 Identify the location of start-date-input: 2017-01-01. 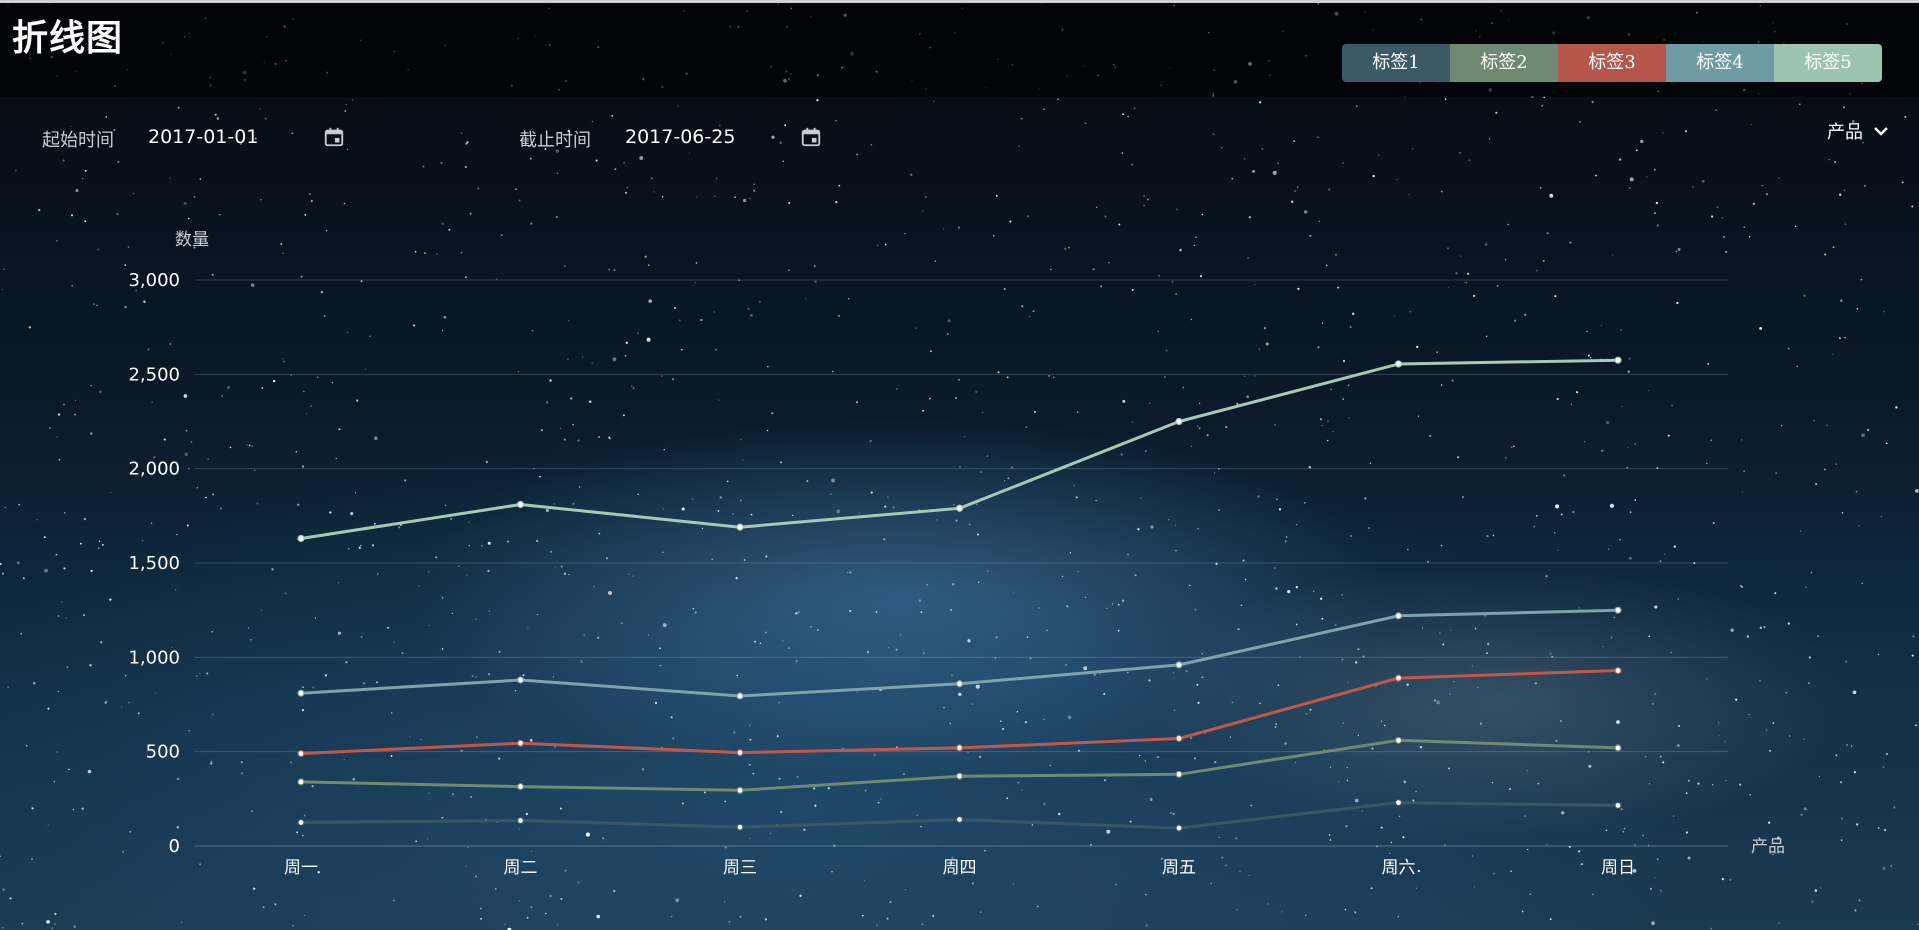
(203, 137).